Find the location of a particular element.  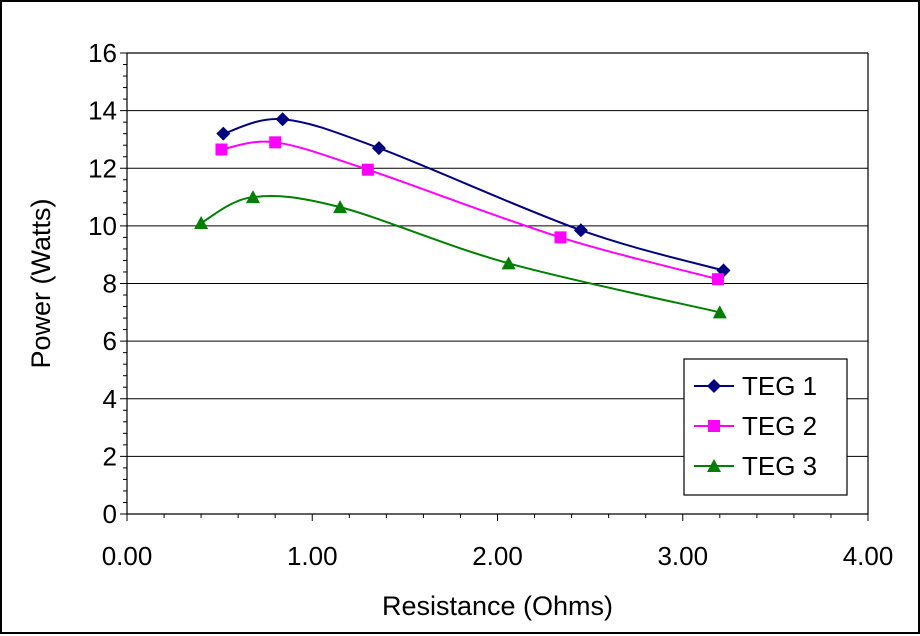

x-tick-label: 4.00 is located at coordinates (868, 556).